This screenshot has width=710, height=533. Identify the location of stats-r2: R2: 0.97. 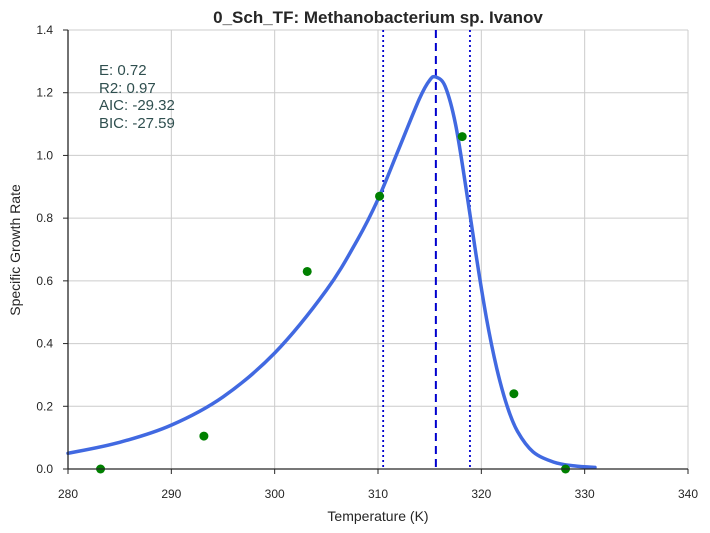
(127, 88).